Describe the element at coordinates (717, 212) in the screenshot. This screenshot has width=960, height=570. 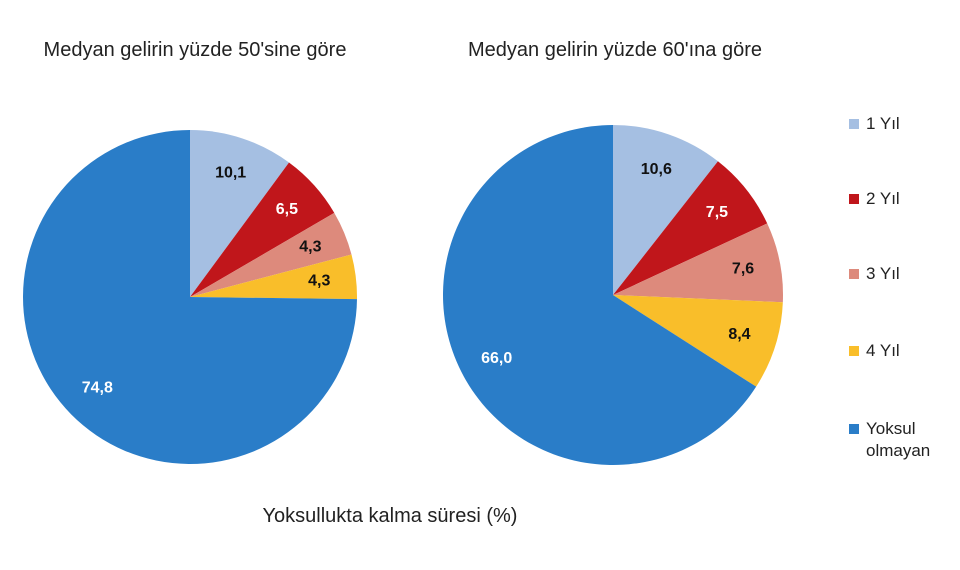
I see `value-label: 7,5` at that location.